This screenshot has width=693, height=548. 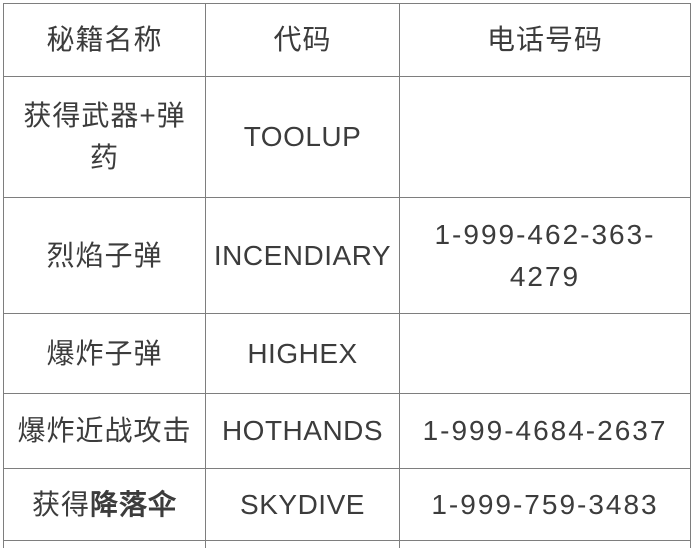 I want to click on cheat-name-text: 爆炸子弹, so click(x=104, y=353).